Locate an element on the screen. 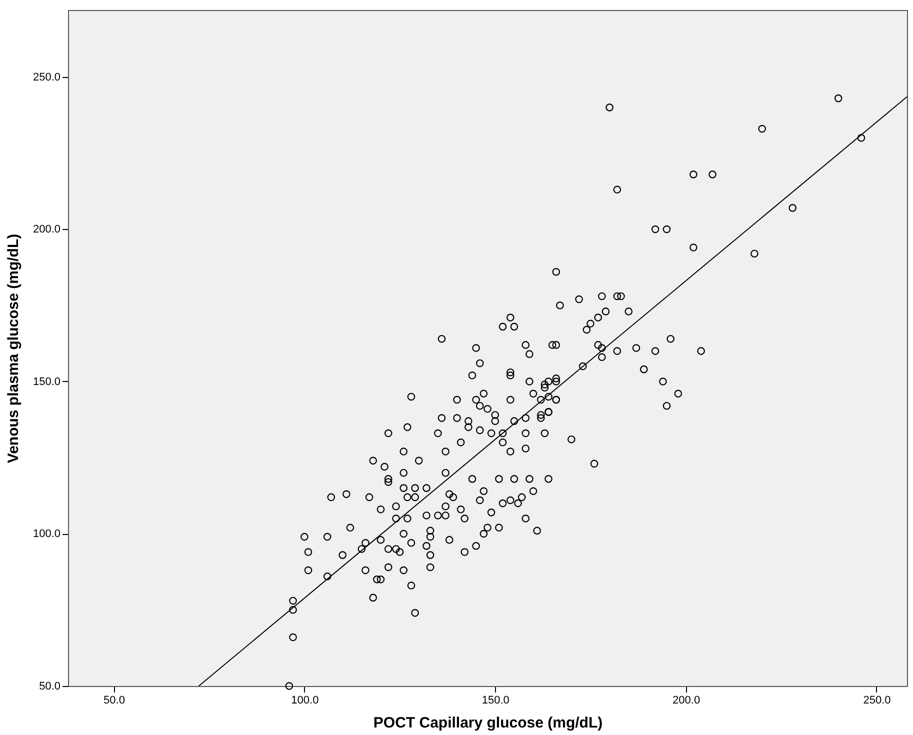 Image resolution: width=913 pixels, height=735 pixels. x-axis-title: POCT Capillary glucose (mg/dL) is located at coordinates (488, 723).